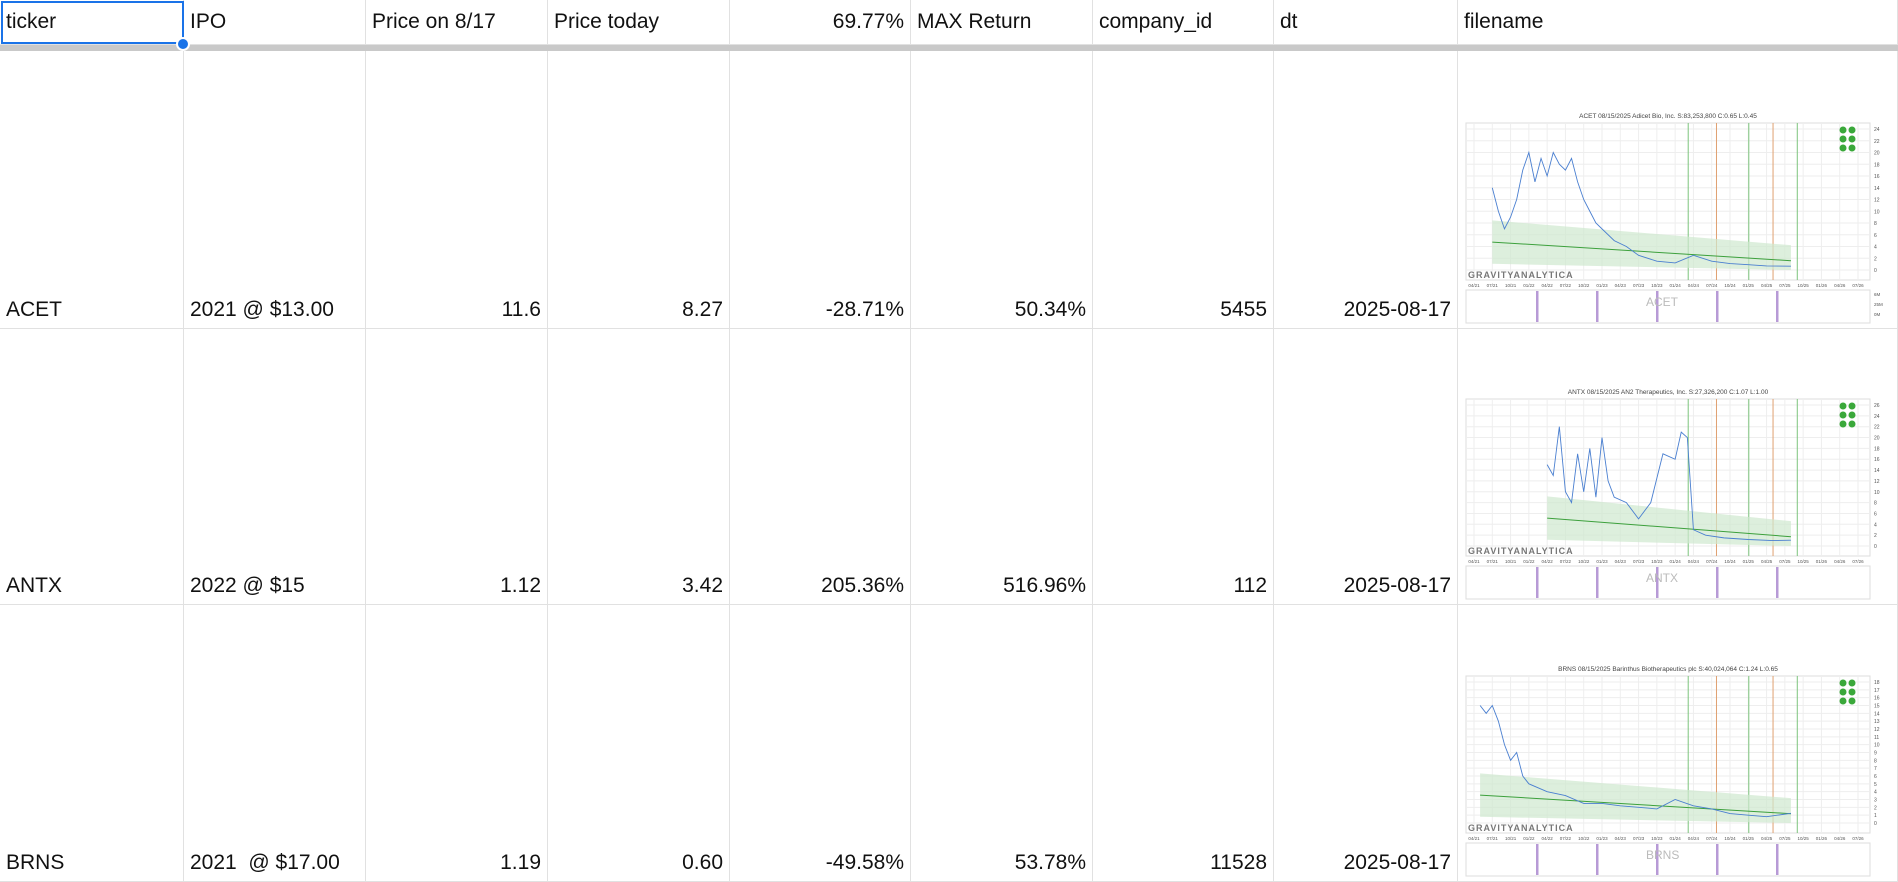 The height and width of the screenshot is (882, 1898). What do you see at coordinates (1002, 22) in the screenshot?
I see `header-cell-max-return: MAX Return` at bounding box center [1002, 22].